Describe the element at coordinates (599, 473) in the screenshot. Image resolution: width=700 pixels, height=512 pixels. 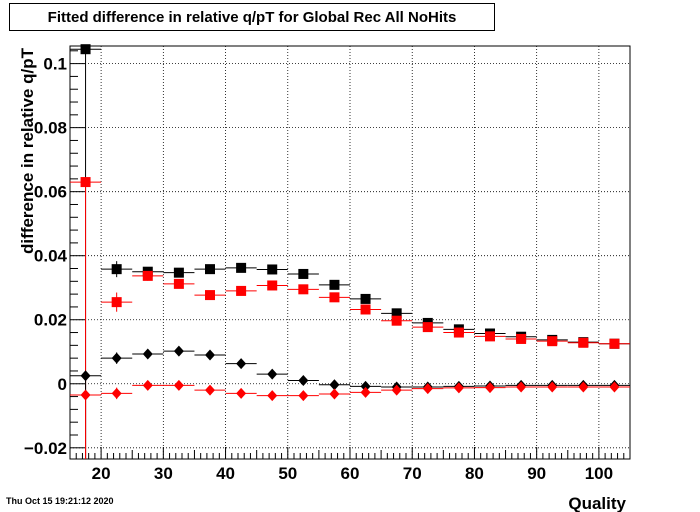
I see `x-tick-label: 100` at that location.